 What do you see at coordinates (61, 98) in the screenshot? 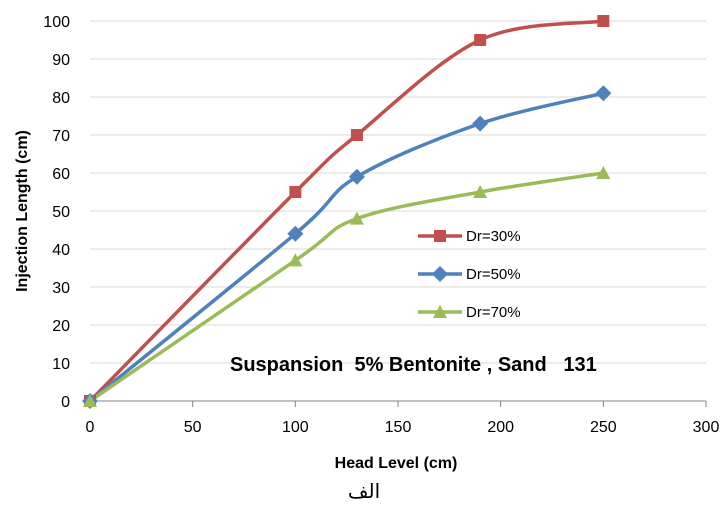
I see `y-tick-80: 80` at bounding box center [61, 98].